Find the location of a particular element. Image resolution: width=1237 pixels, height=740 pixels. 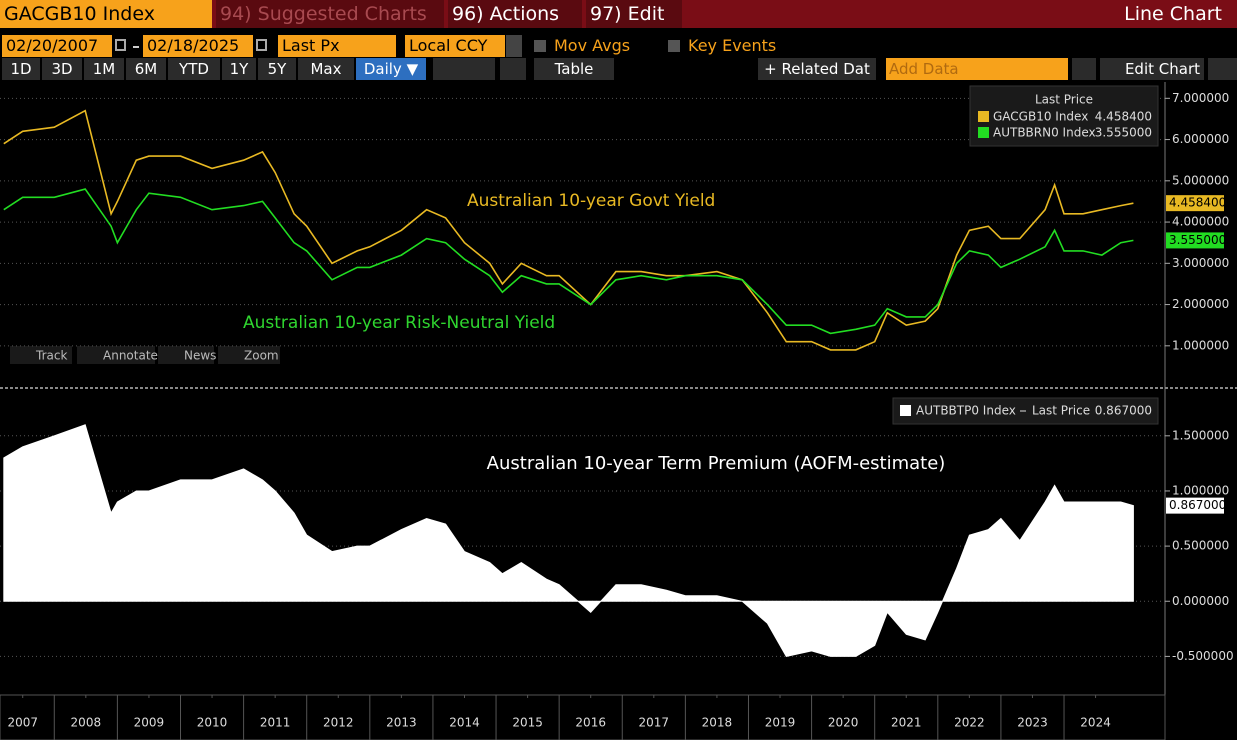

x-tick-label: 2024 is located at coordinates (1095, 723).